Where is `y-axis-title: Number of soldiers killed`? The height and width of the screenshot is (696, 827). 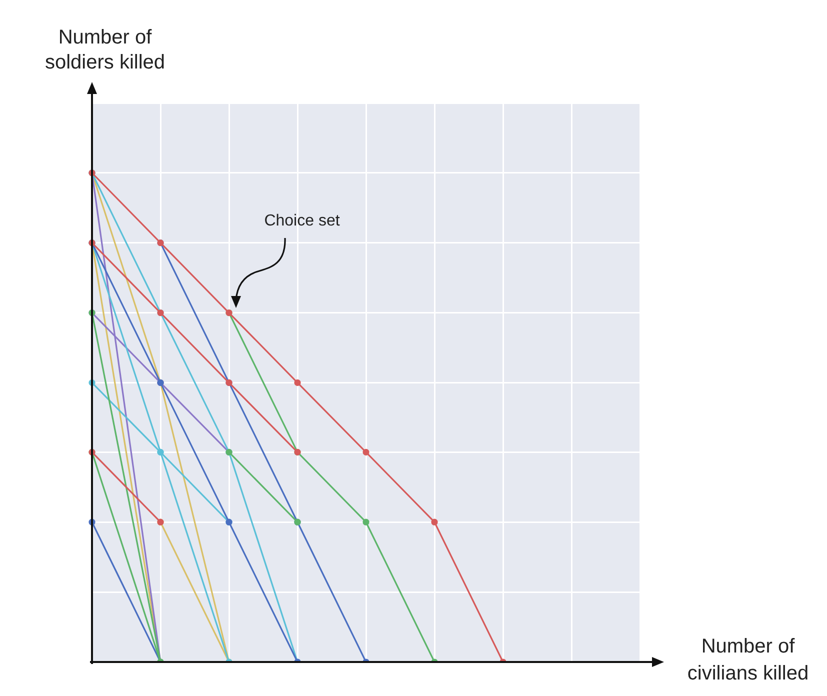 y-axis-title: Number of soldiers killed is located at coordinates (105, 50).